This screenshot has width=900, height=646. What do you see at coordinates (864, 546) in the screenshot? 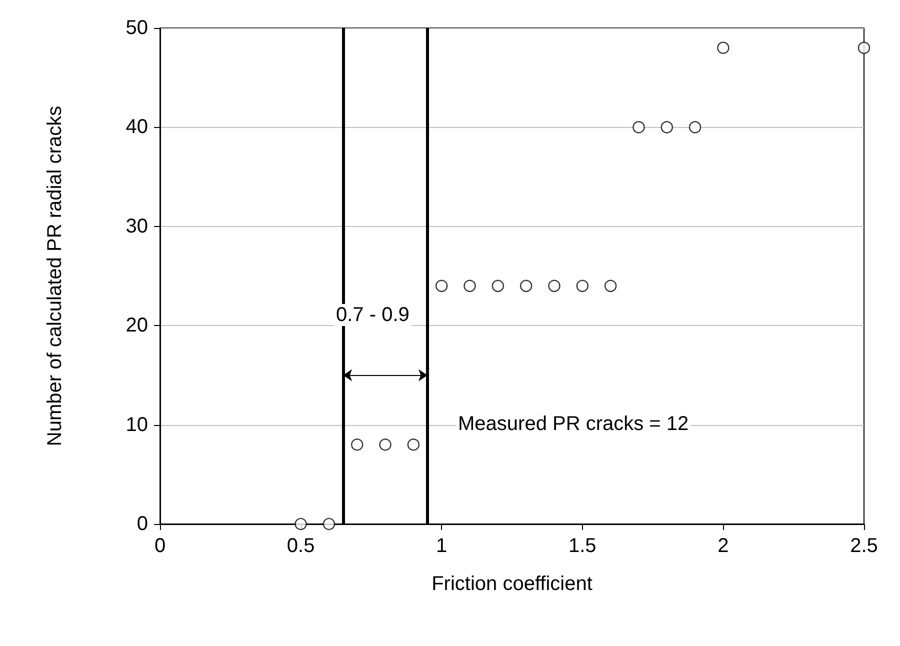
I see `x-tick-label: 2.5` at bounding box center [864, 546].